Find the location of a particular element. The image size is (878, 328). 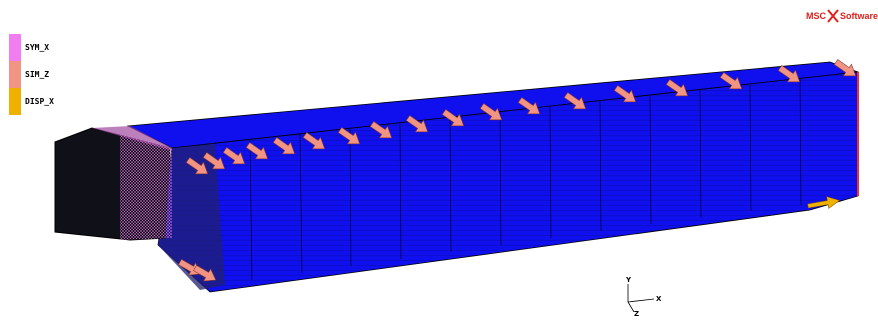

legend-label: SYM_X is located at coordinates (37, 47).